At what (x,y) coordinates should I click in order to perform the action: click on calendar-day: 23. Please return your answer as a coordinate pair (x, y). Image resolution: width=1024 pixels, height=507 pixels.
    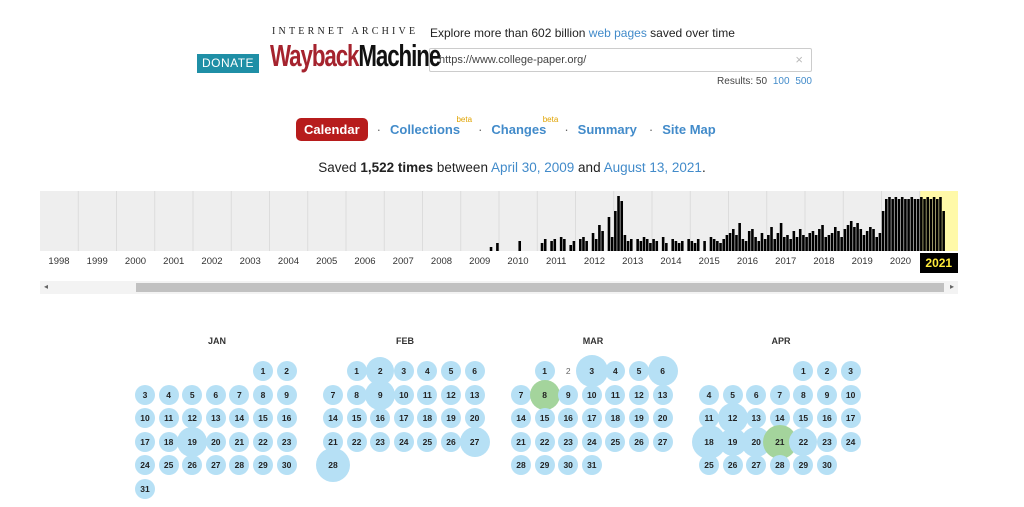
    Looking at the image, I should click on (287, 442).